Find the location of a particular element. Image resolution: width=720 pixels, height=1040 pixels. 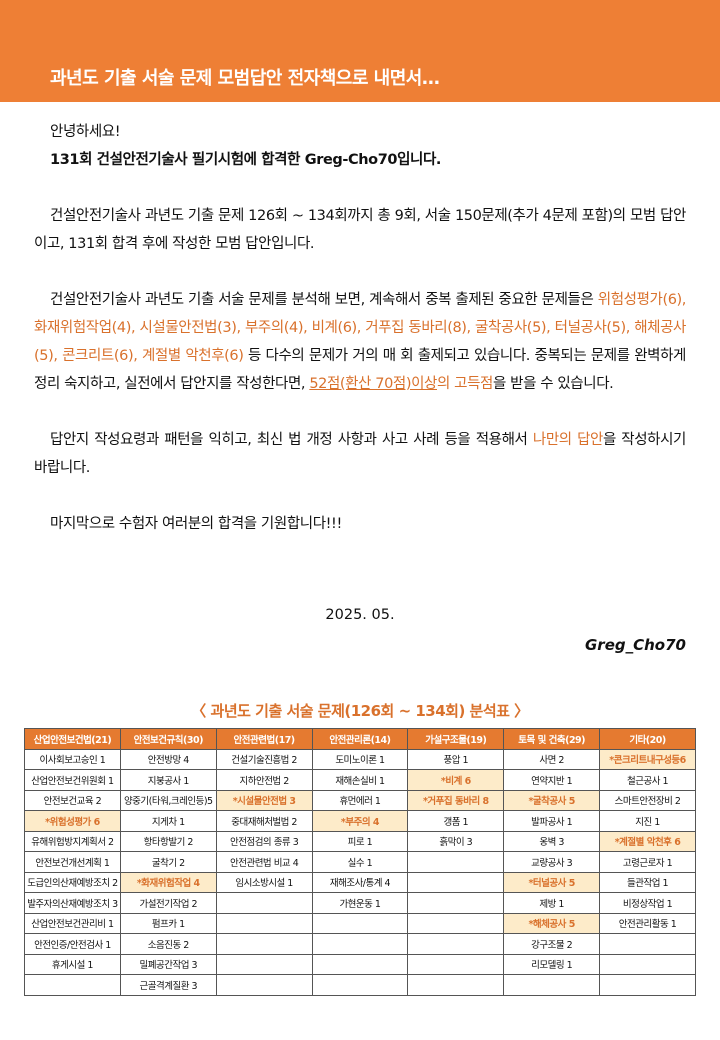

table-cell: 가설전기작업 2 is located at coordinates (168, 903).